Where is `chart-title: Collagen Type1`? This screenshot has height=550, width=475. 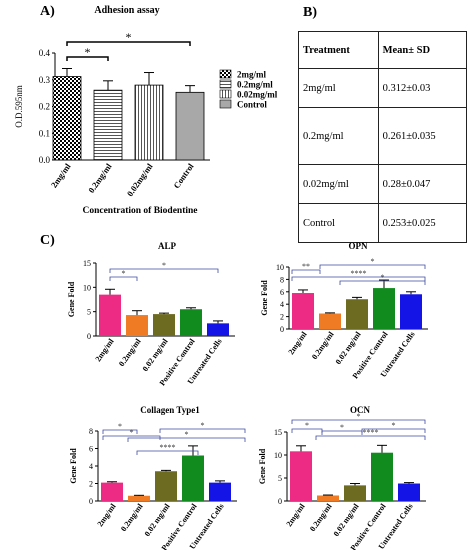 chart-title: Collagen Type1 is located at coordinates (170, 410).